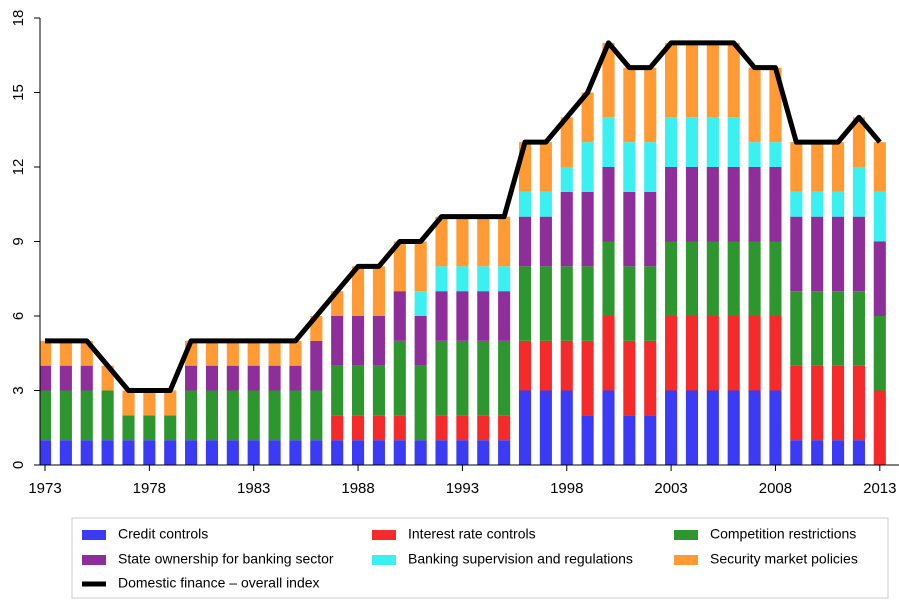 The width and height of the screenshot is (899, 603). What do you see at coordinates (879, 488) in the screenshot?
I see `x-tick-label: 2013` at bounding box center [879, 488].